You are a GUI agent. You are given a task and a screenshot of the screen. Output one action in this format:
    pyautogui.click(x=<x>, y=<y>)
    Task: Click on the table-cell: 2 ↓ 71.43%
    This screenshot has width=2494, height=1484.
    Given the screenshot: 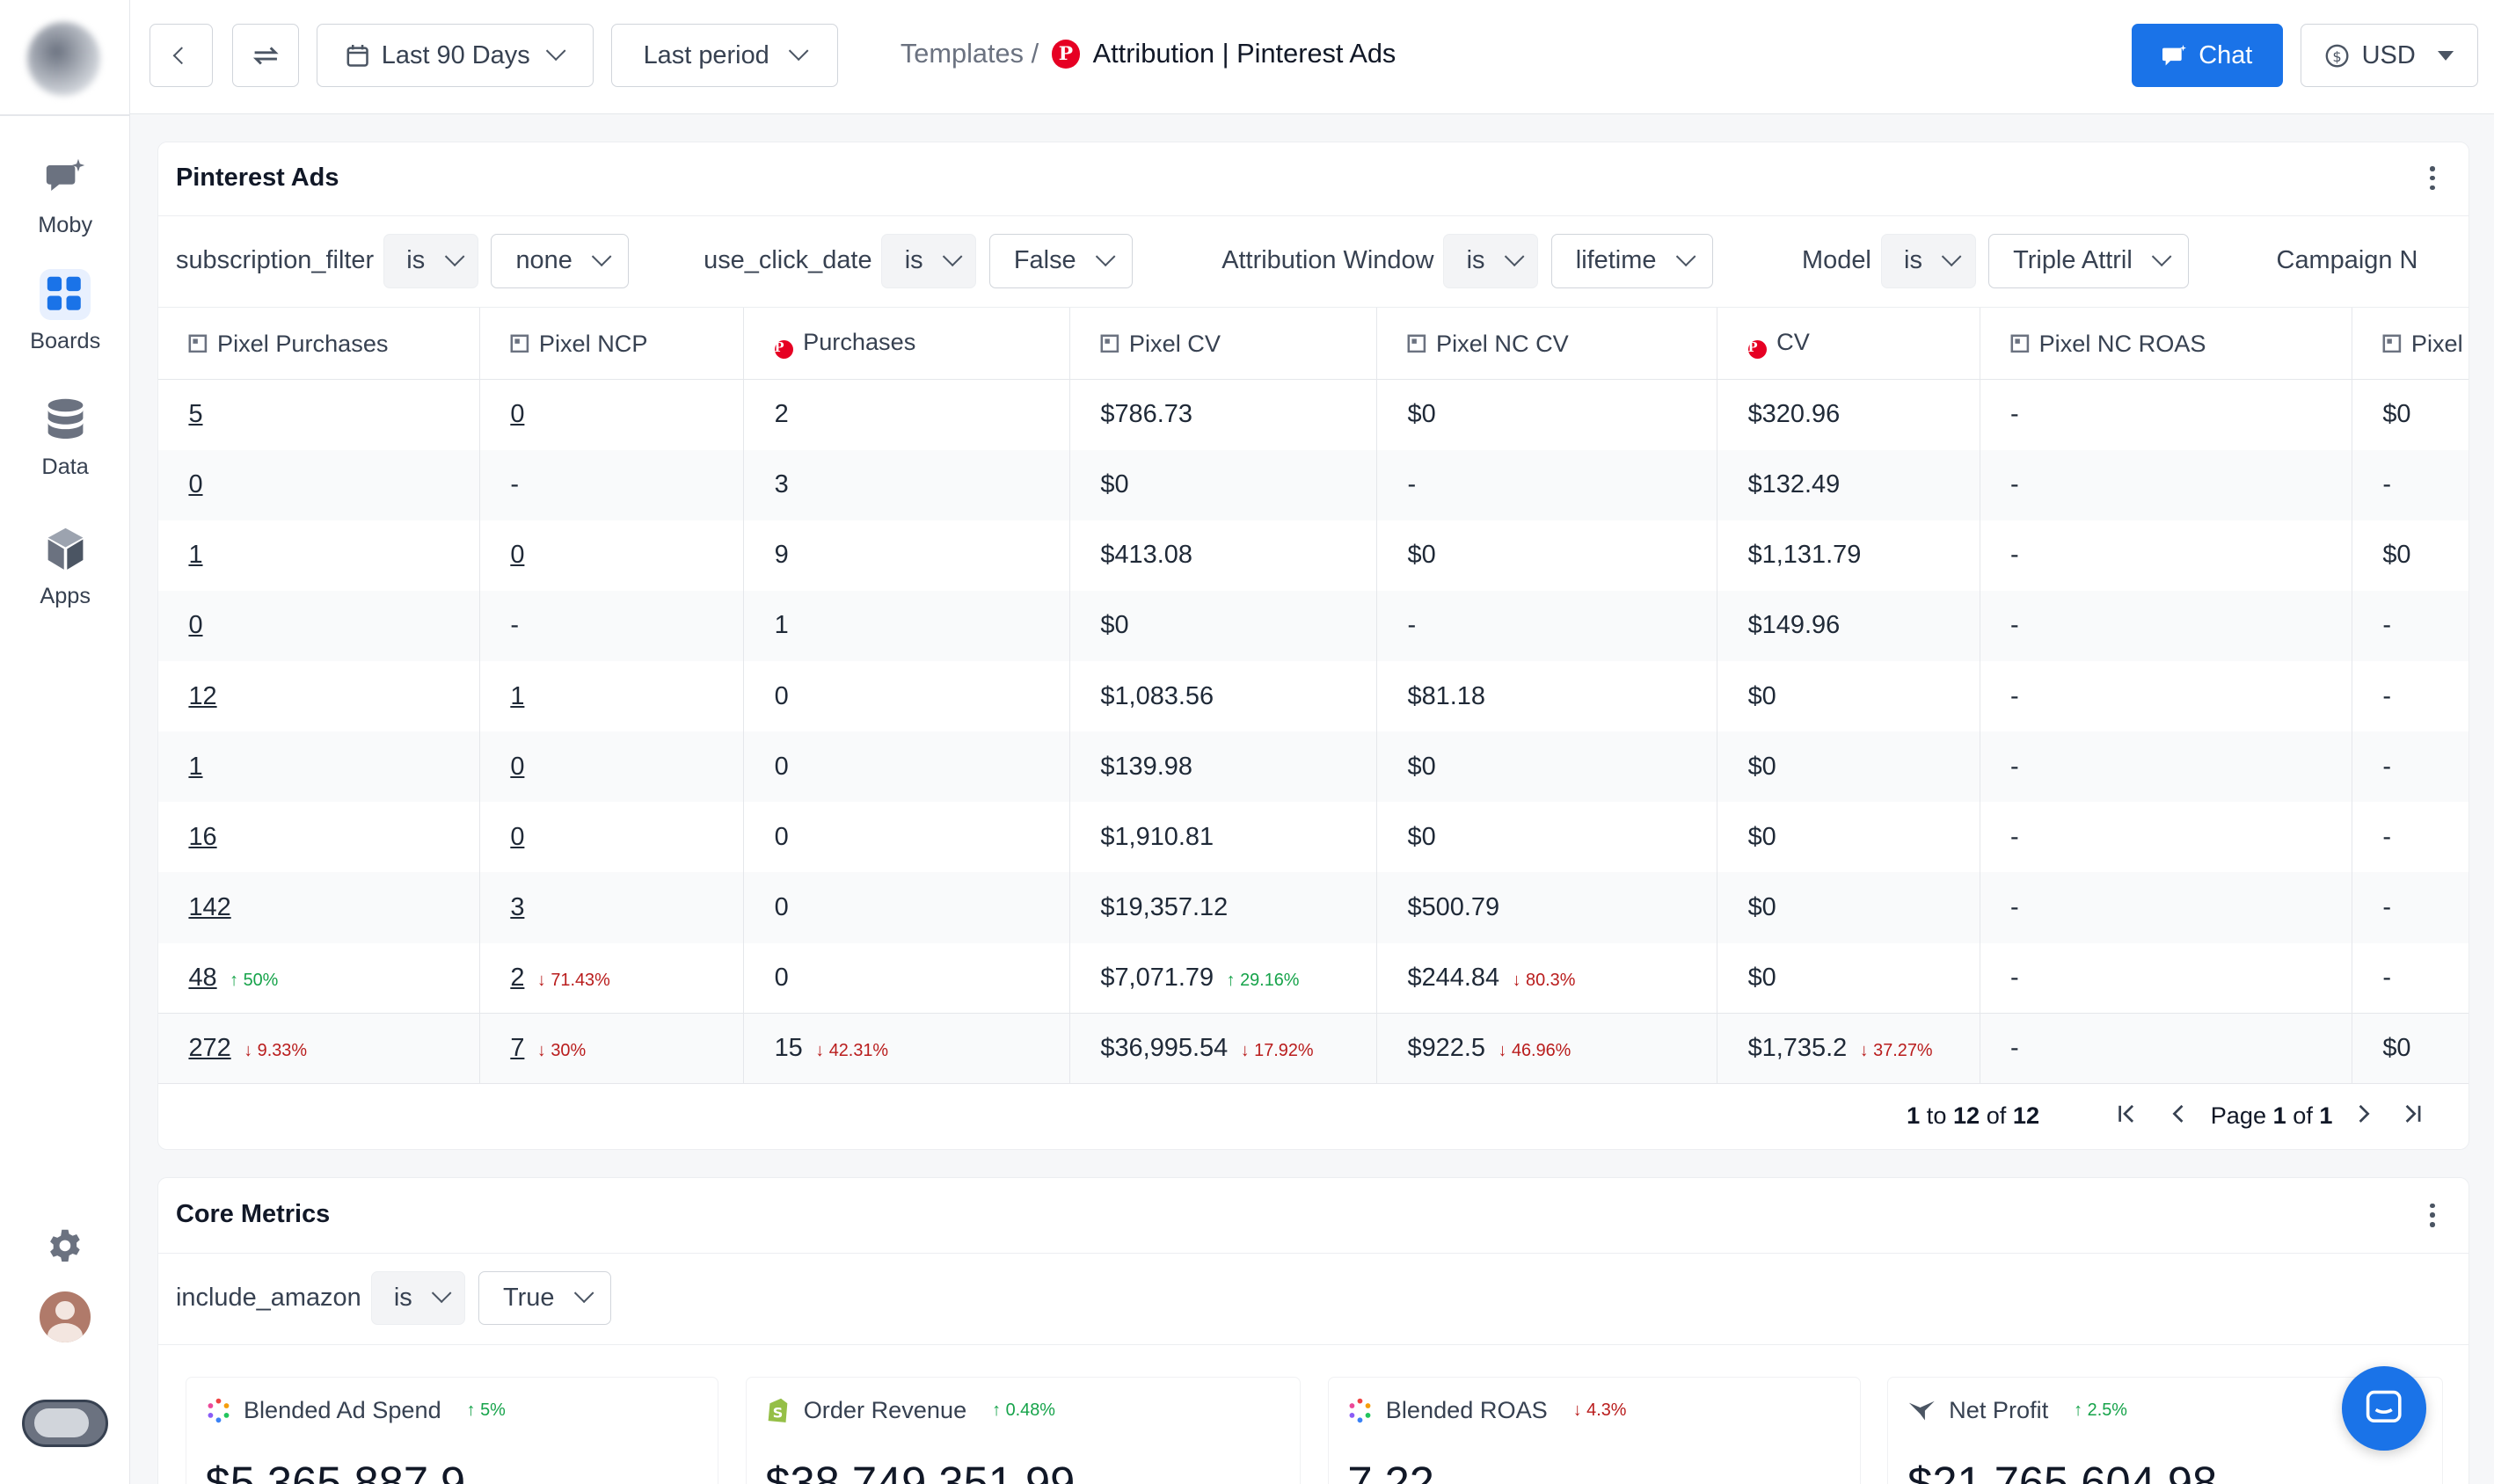 What is the action you would take?
    pyautogui.click(x=612, y=978)
    